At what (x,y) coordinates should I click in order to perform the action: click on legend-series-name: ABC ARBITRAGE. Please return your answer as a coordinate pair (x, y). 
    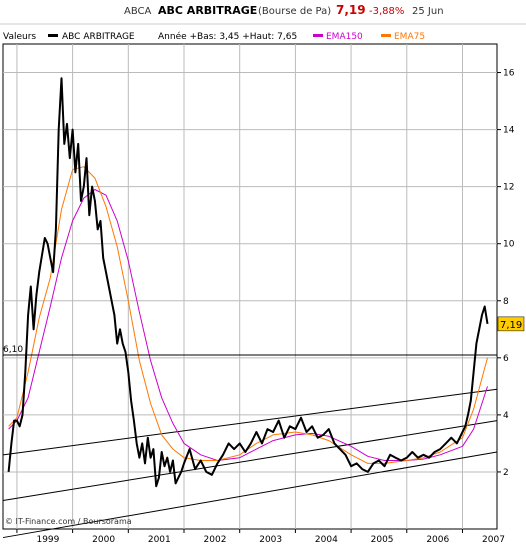
    Looking at the image, I should click on (98, 37).